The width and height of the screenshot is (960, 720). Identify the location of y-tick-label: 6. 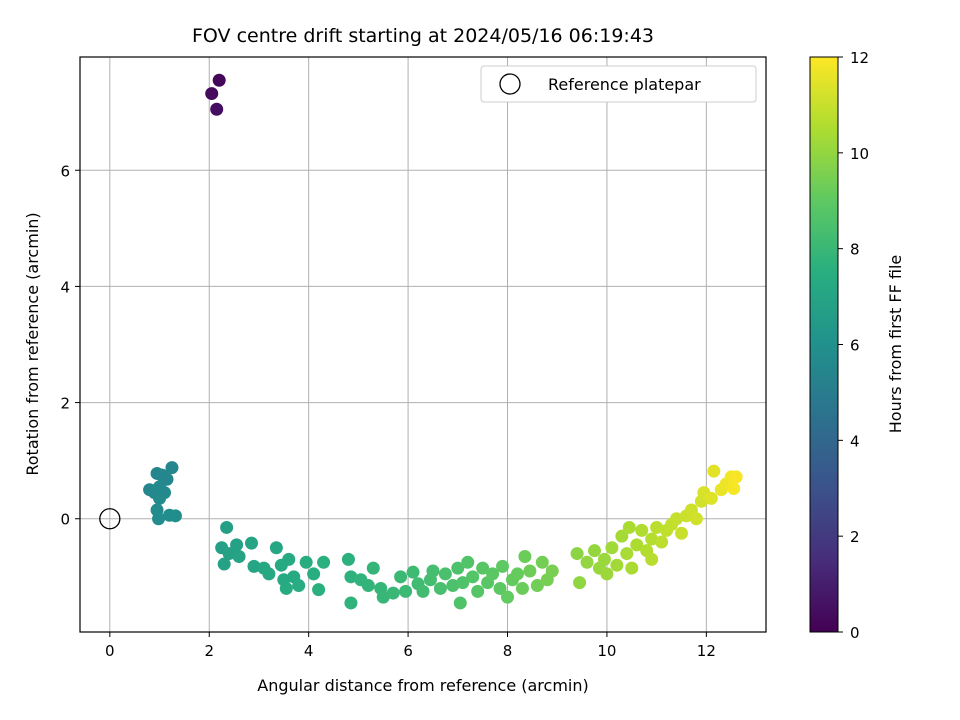
(65, 171).